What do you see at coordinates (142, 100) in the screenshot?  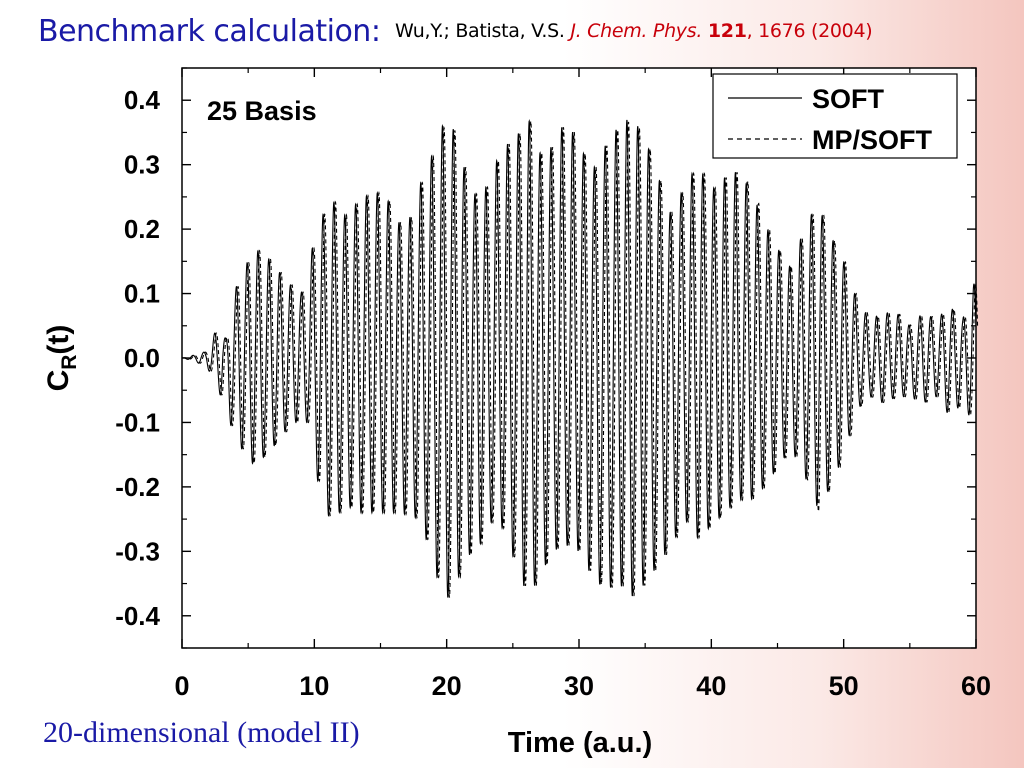 I see `y-tick-label: 0.4` at bounding box center [142, 100].